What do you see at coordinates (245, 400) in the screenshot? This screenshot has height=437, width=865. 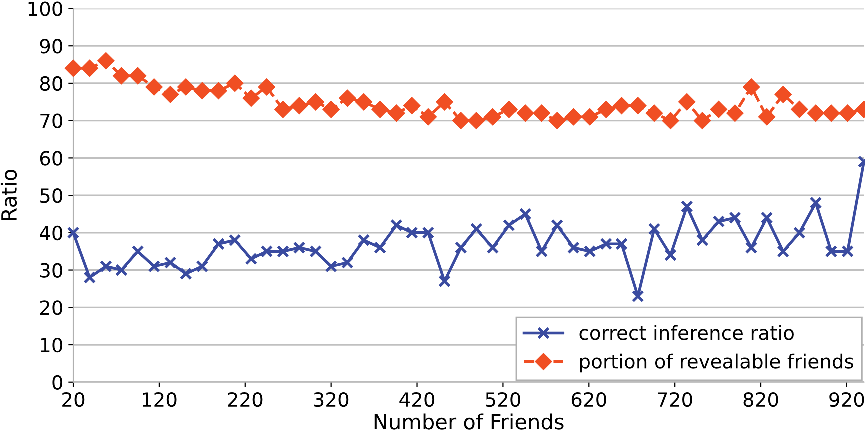 I see `x-tick-label: 220` at bounding box center [245, 400].